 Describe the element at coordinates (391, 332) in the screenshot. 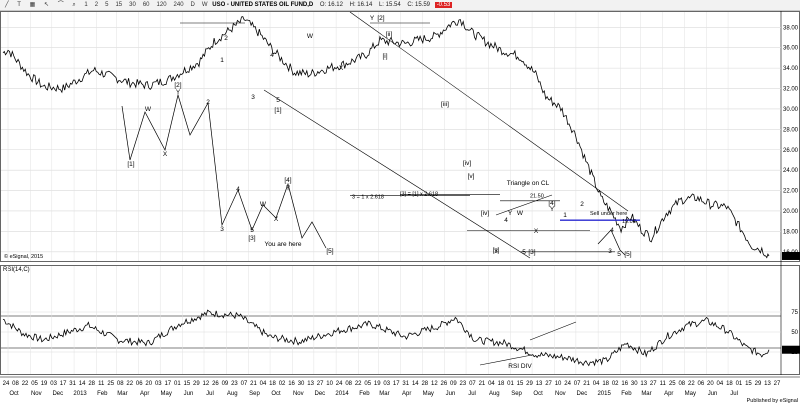

I see `rsi-grid` at that location.